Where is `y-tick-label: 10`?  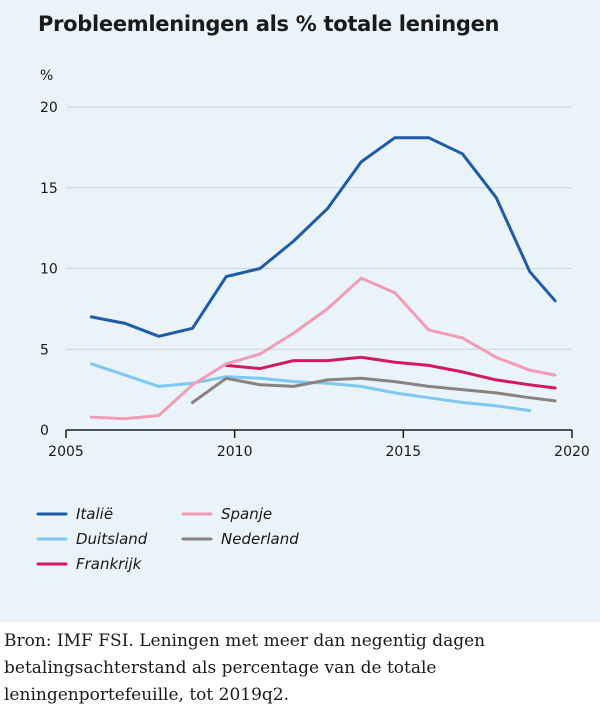 y-tick-label: 10 is located at coordinates (49, 270).